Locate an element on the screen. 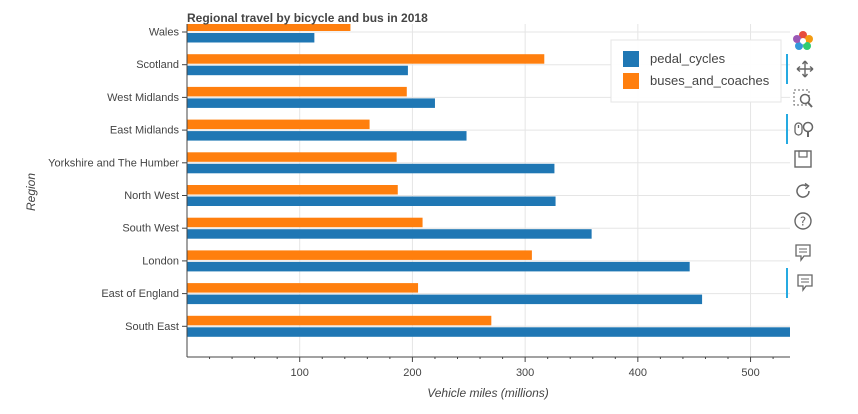 The height and width of the screenshot is (414, 858). toolbar: ? is located at coordinates (803, 166).